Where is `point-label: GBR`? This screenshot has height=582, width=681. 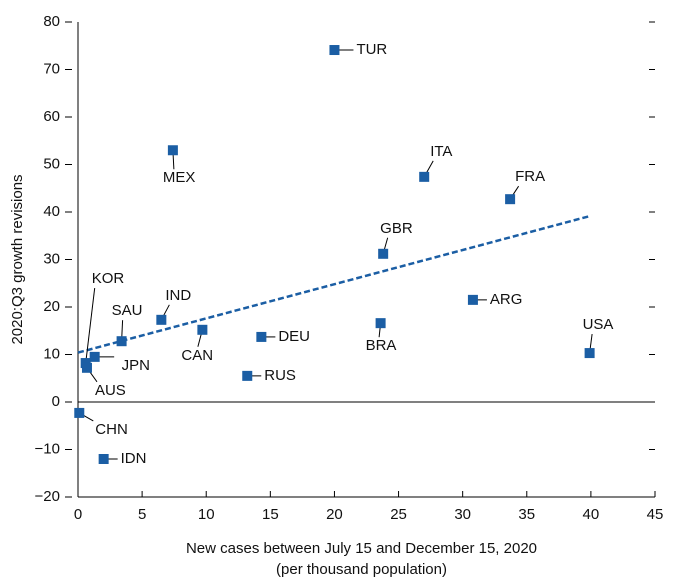 point-label: GBR is located at coordinates (396, 228).